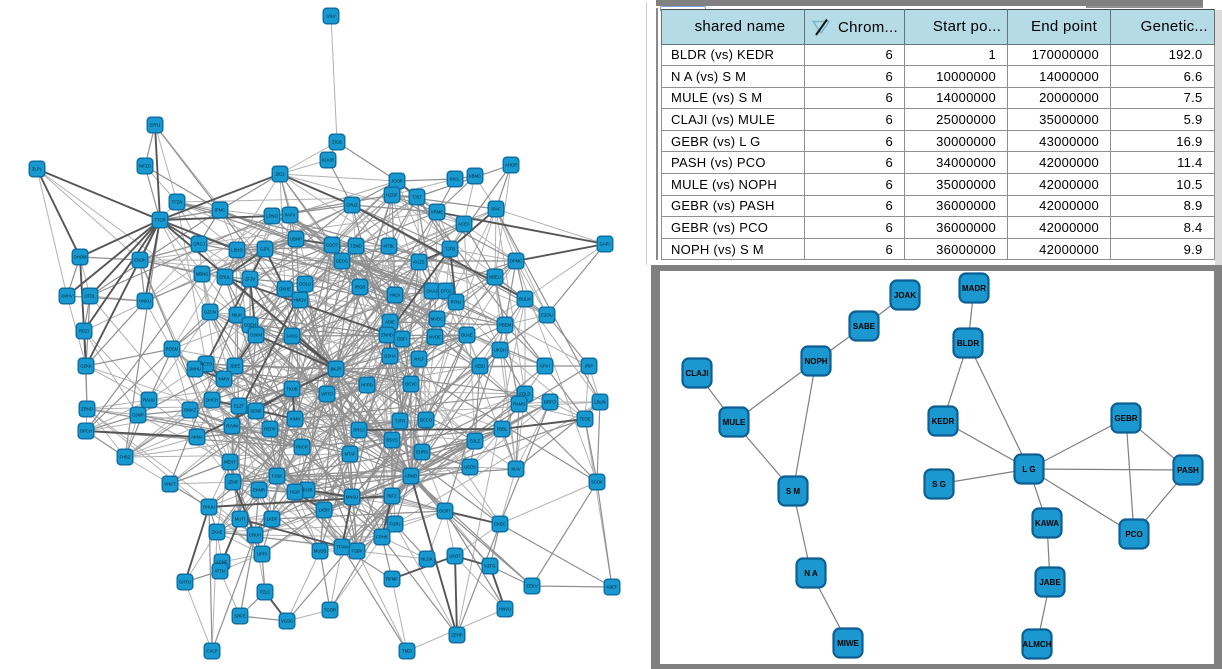 The image size is (1222, 669). Describe the element at coordinates (1050, 582) in the screenshot. I see `svg-text: JABE` at that location.